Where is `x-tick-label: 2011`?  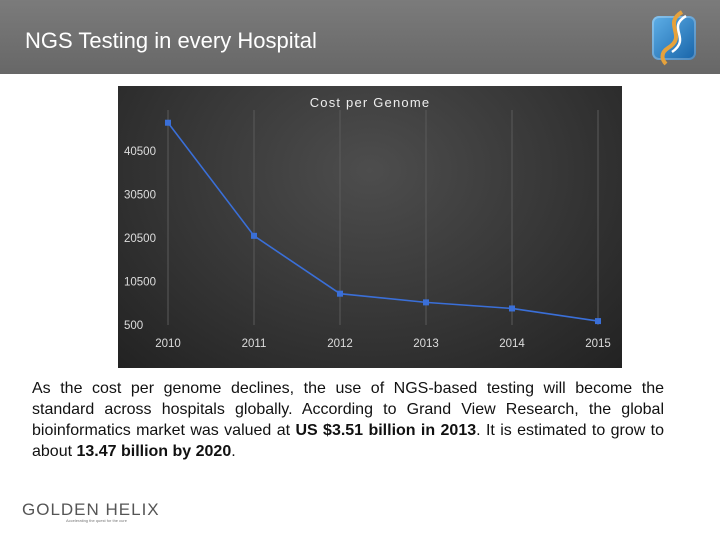 x-tick-label: 2011 is located at coordinates (254, 344).